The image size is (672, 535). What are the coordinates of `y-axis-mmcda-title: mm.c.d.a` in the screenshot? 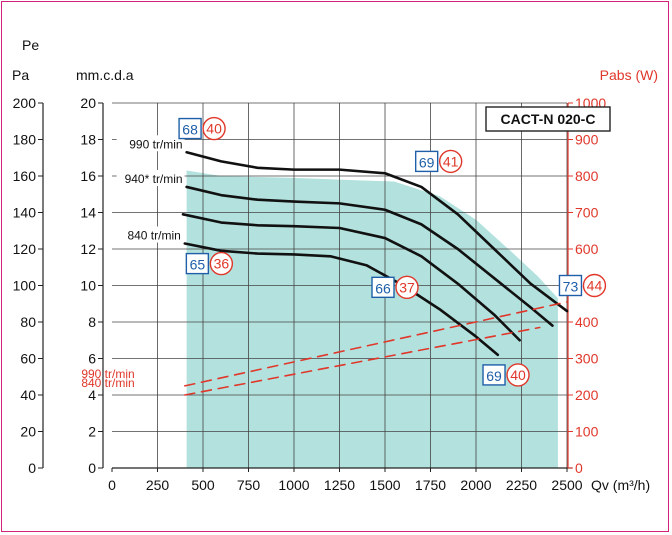 It's located at (105, 75).